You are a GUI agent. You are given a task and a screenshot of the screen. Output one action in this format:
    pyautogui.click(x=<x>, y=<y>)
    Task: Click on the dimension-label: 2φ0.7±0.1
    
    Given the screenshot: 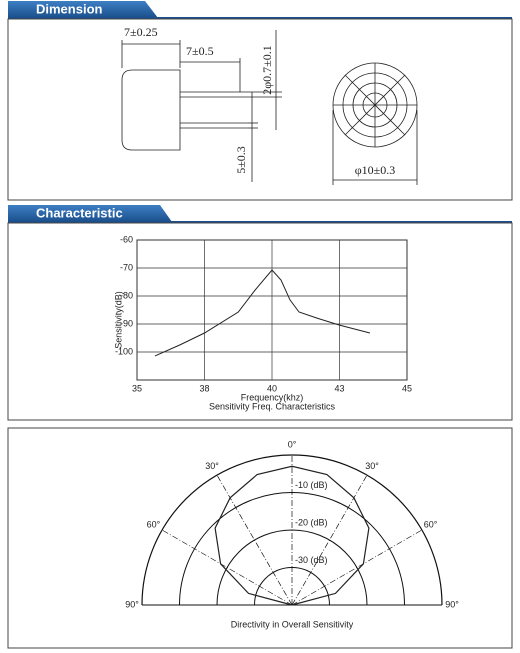 What is the action you would take?
    pyautogui.click(x=267, y=70)
    